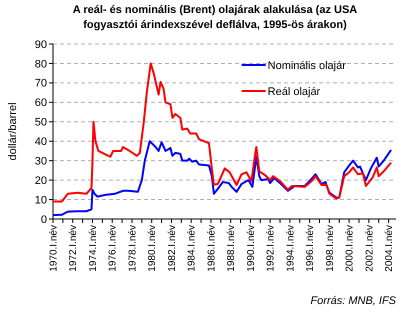 This screenshot has height=312, width=406. Describe the element at coordinates (215, 17) in the screenshot. I see `chart-title: A reál- és nominális (Brent) olajárak alakulása (az USA fogyasztói árindexszével deflálva, 1995-ös árakon)` at that location.